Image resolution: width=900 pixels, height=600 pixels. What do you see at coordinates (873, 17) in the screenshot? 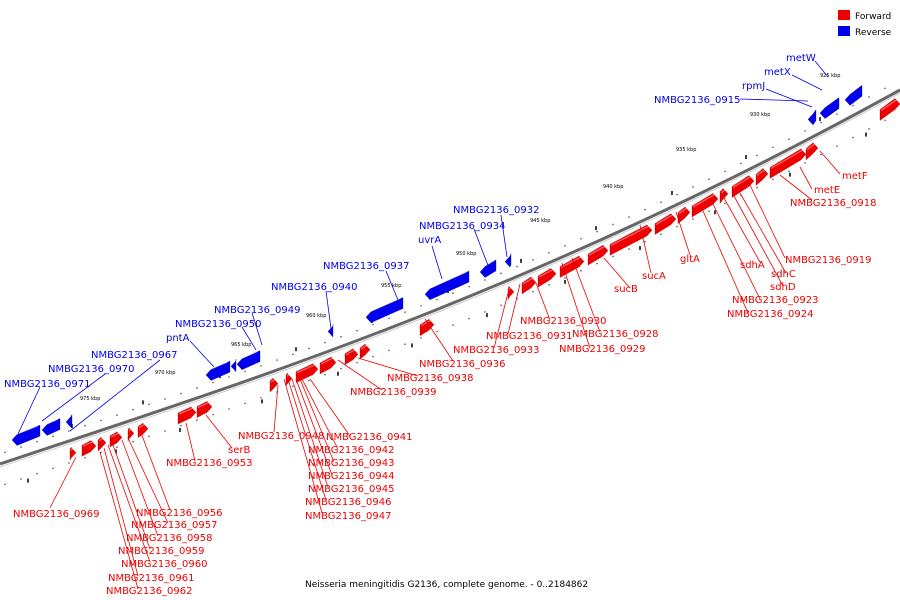
I see `legend-forward-label: Forward` at bounding box center [873, 17].